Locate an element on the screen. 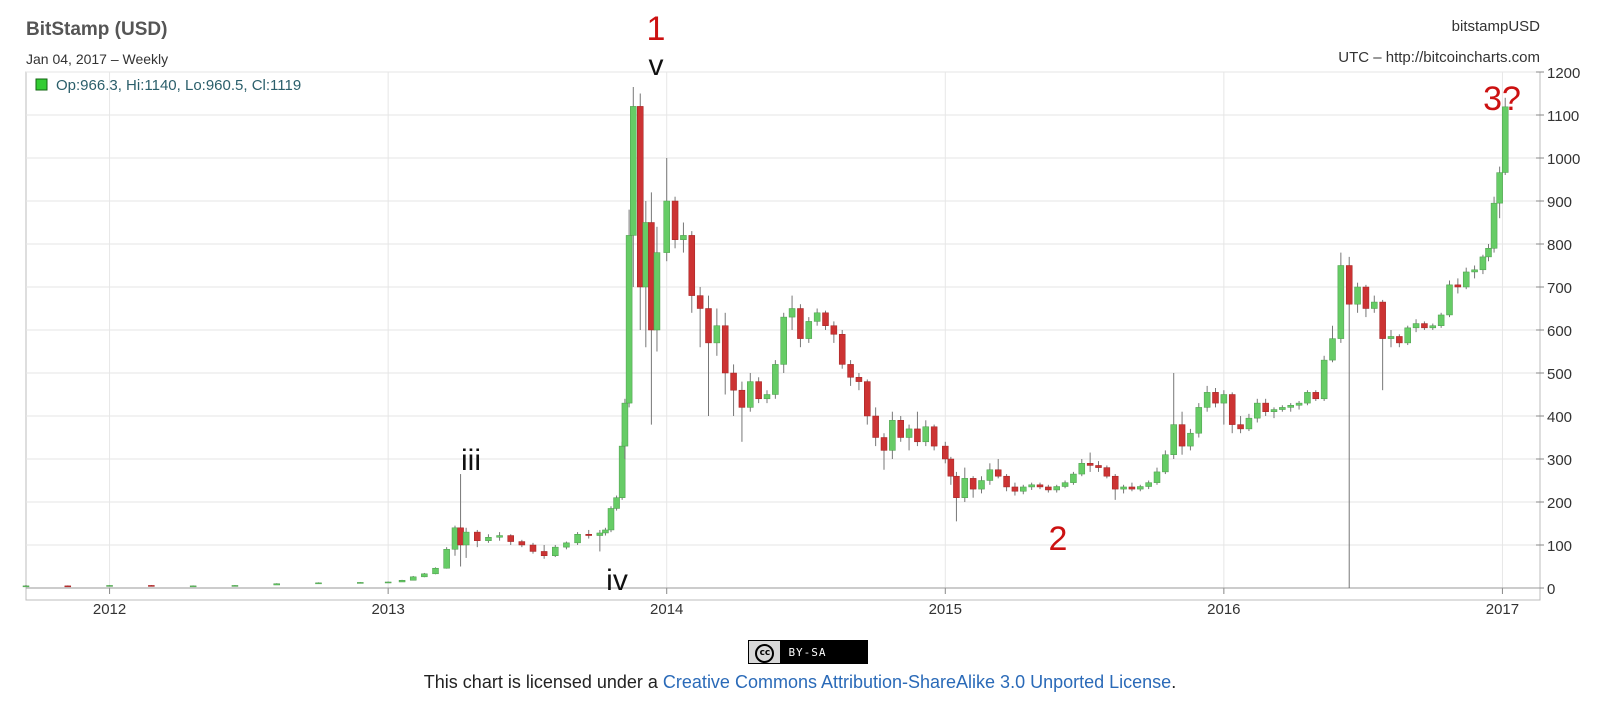  annotation-wave-3: 3? is located at coordinates (1502, 99).